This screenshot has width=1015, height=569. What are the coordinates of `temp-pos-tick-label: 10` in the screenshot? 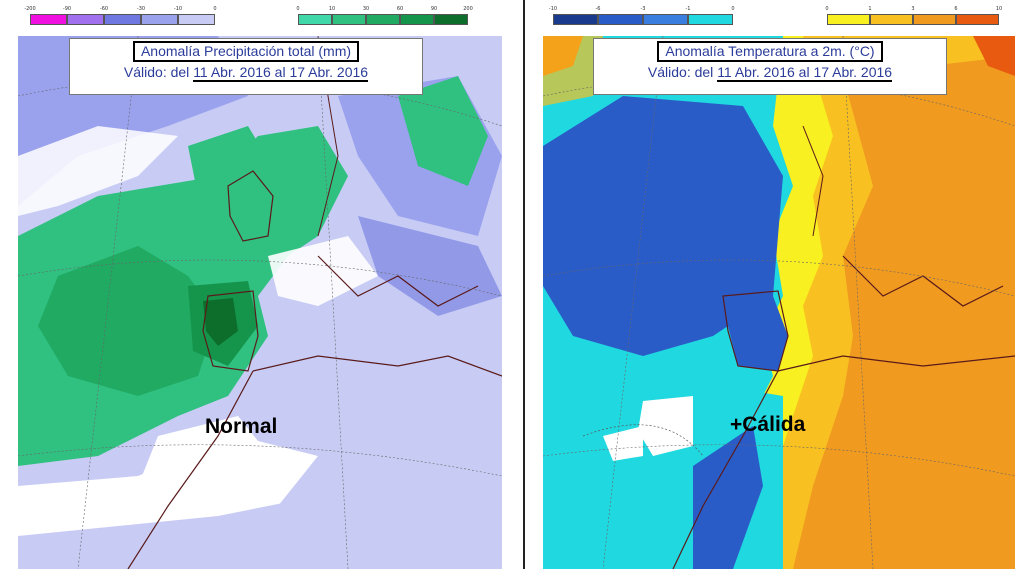 It's located at (999, 9).